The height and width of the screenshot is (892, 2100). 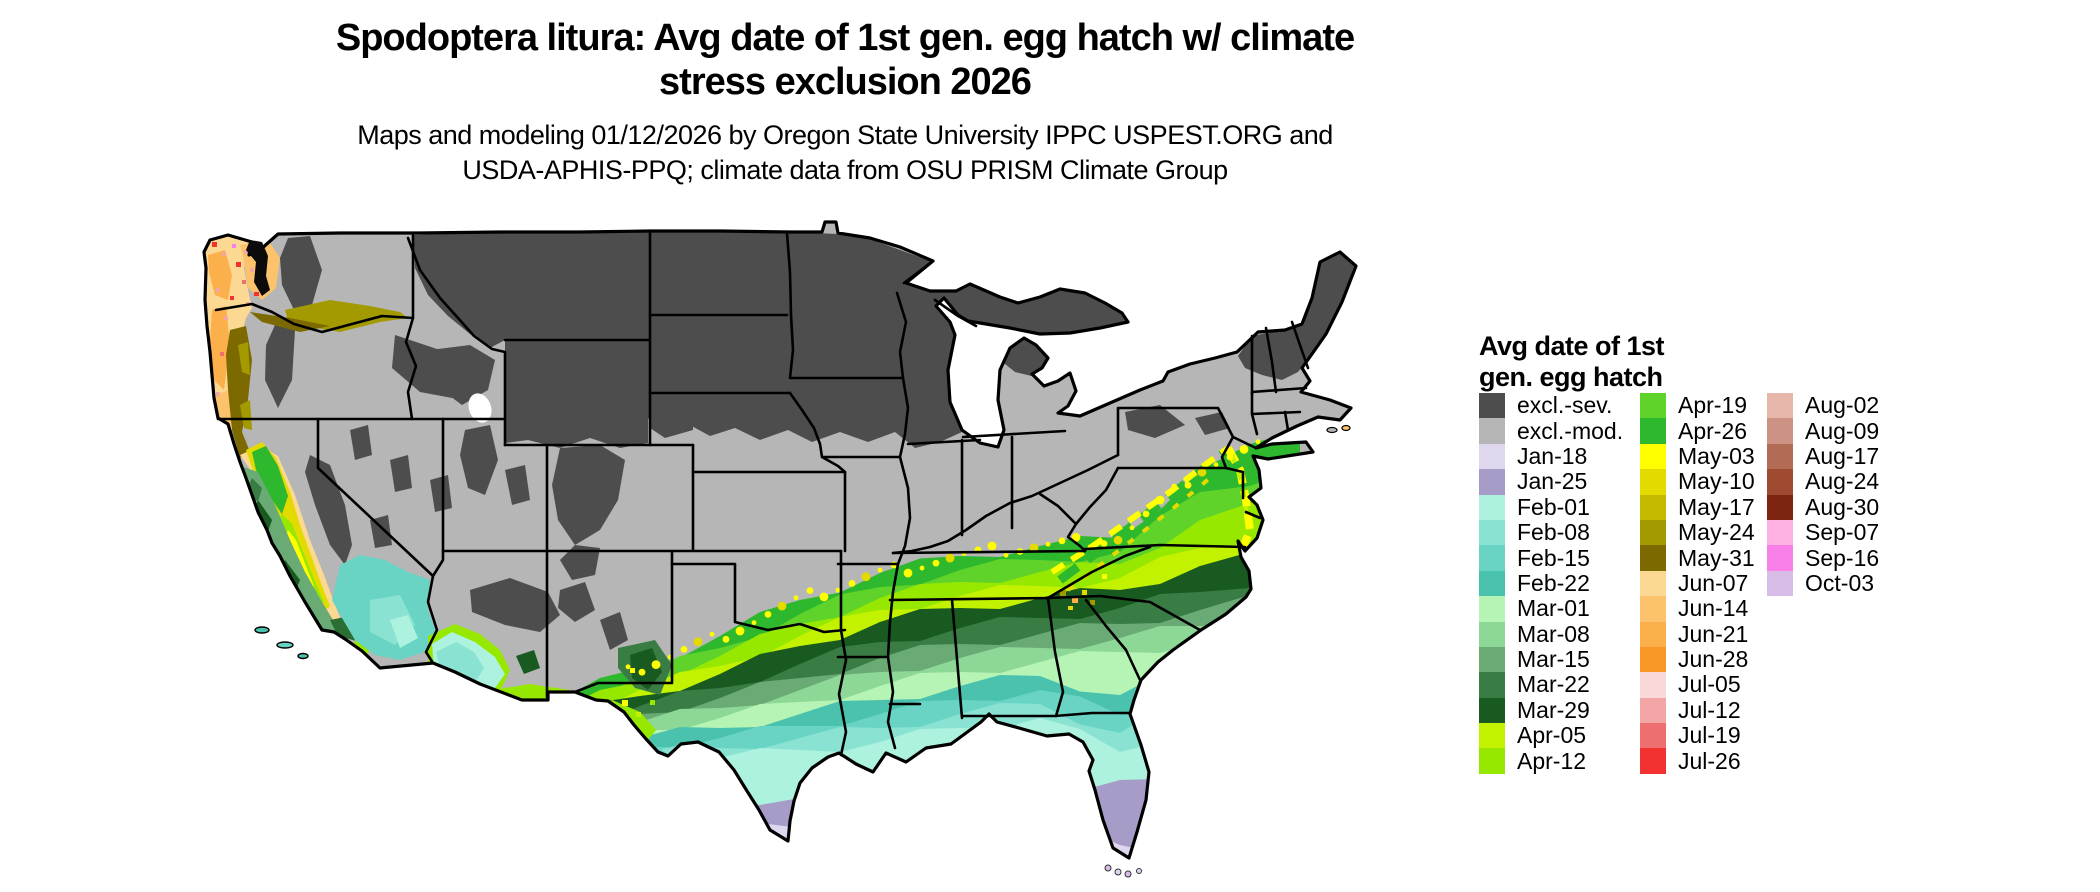 I want to click on legend-row: Jul-19, so click(x=1697, y=735).